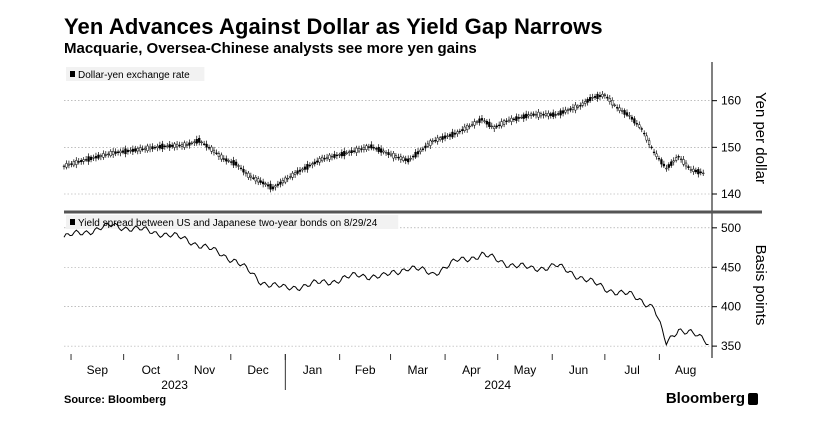  Describe the element at coordinates (72, 74) in the screenshot. I see `legend-swatch` at that location.